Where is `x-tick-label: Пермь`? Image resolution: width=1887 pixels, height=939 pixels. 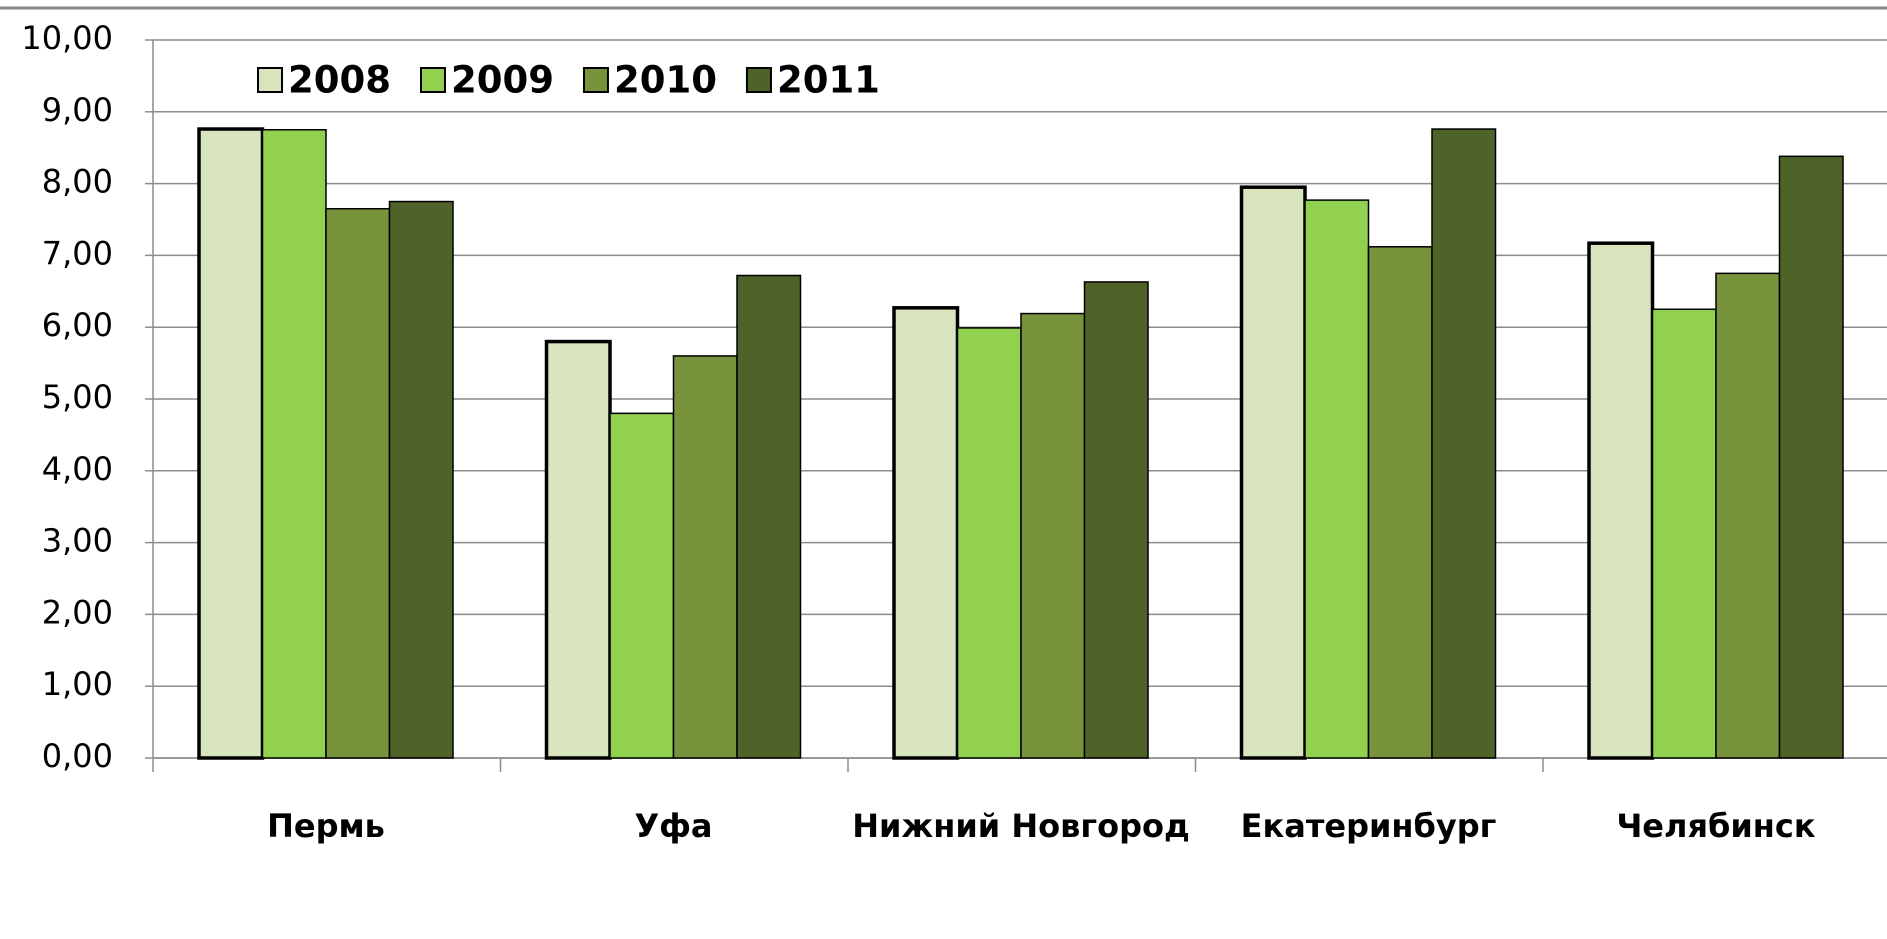
x-tick-label: Пермь is located at coordinates (326, 826).